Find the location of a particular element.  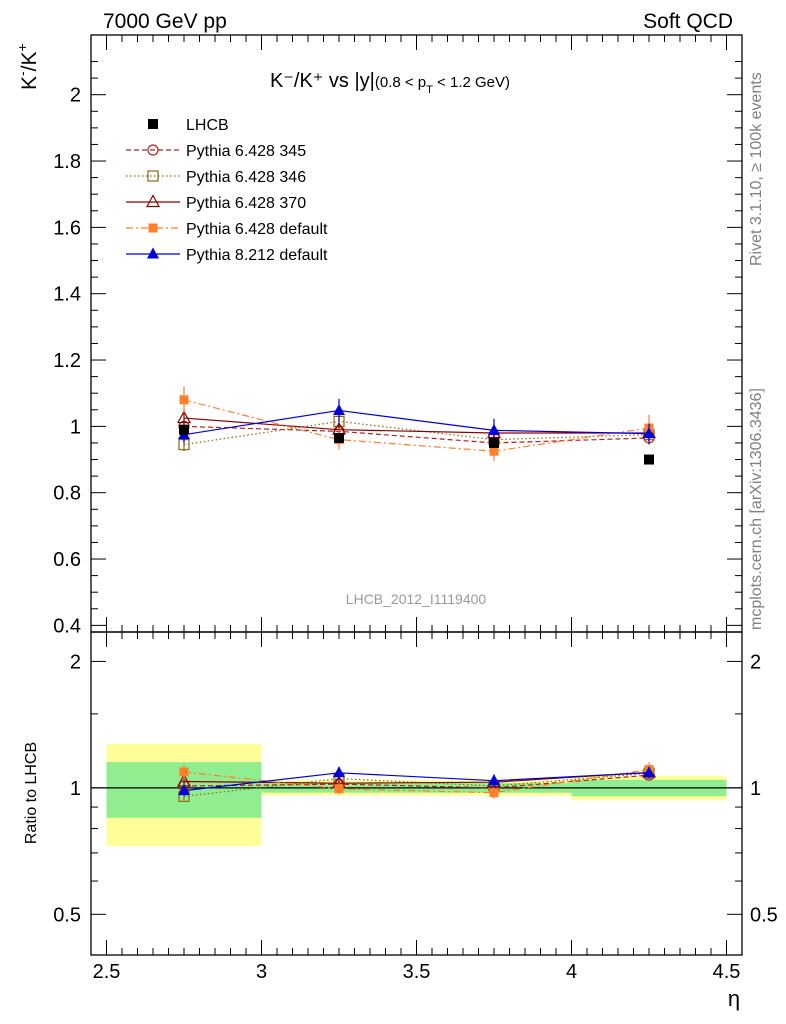

title-note-sub: T is located at coordinates (429, 90).